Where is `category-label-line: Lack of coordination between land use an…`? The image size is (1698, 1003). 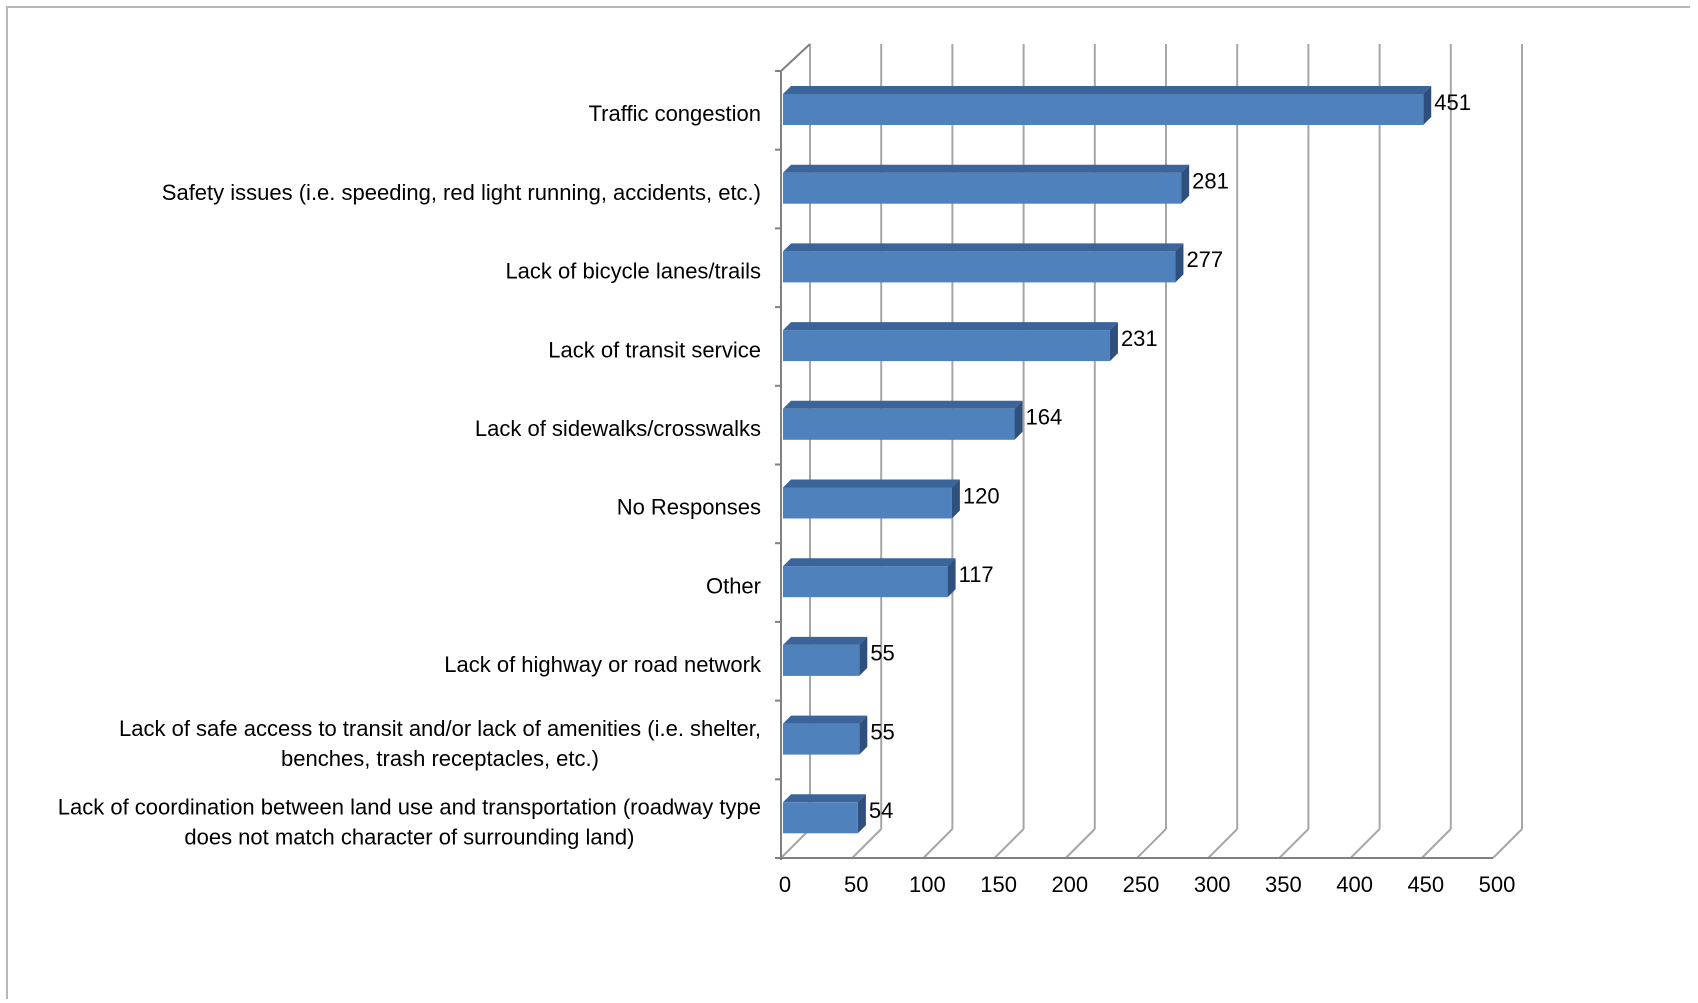 category-label-line: Lack of coordination between land use an… is located at coordinates (409, 806).